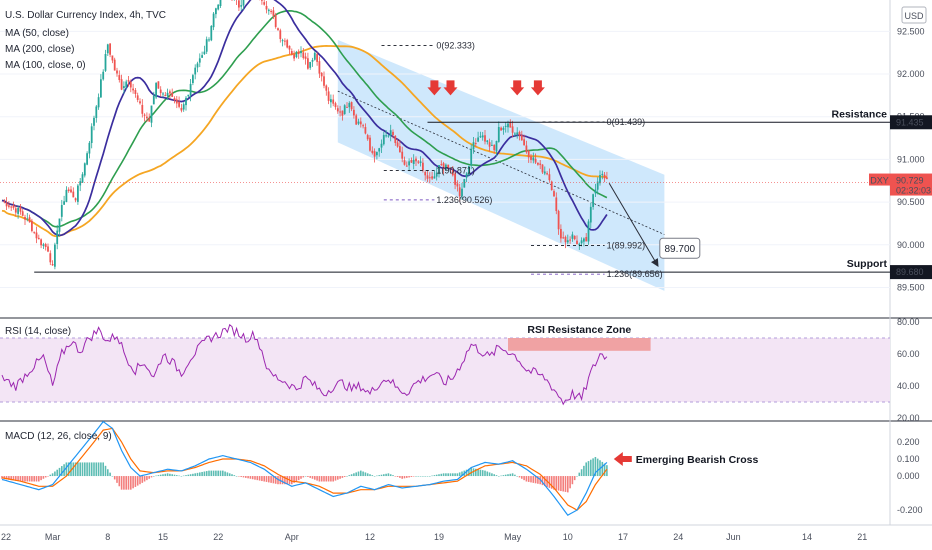  What do you see at coordinates (911, 272) in the screenshot?
I see `support-tag` at bounding box center [911, 272].